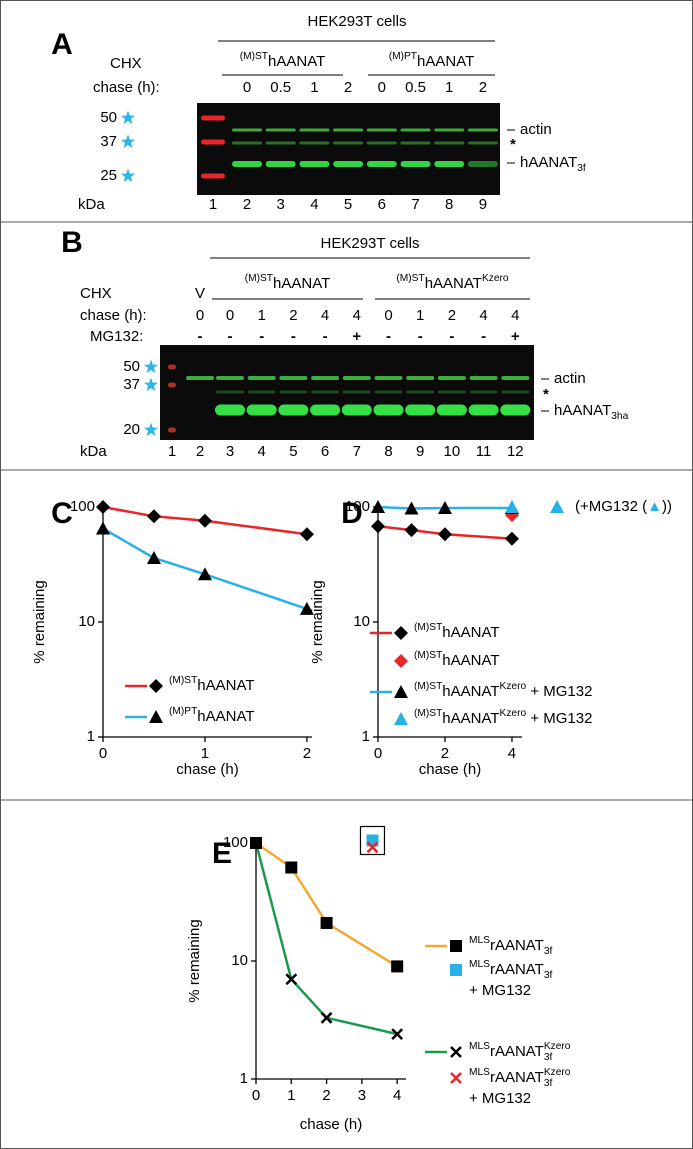  What do you see at coordinates (483, 87) in the screenshot?
I see `chase-label: 2` at bounding box center [483, 87].